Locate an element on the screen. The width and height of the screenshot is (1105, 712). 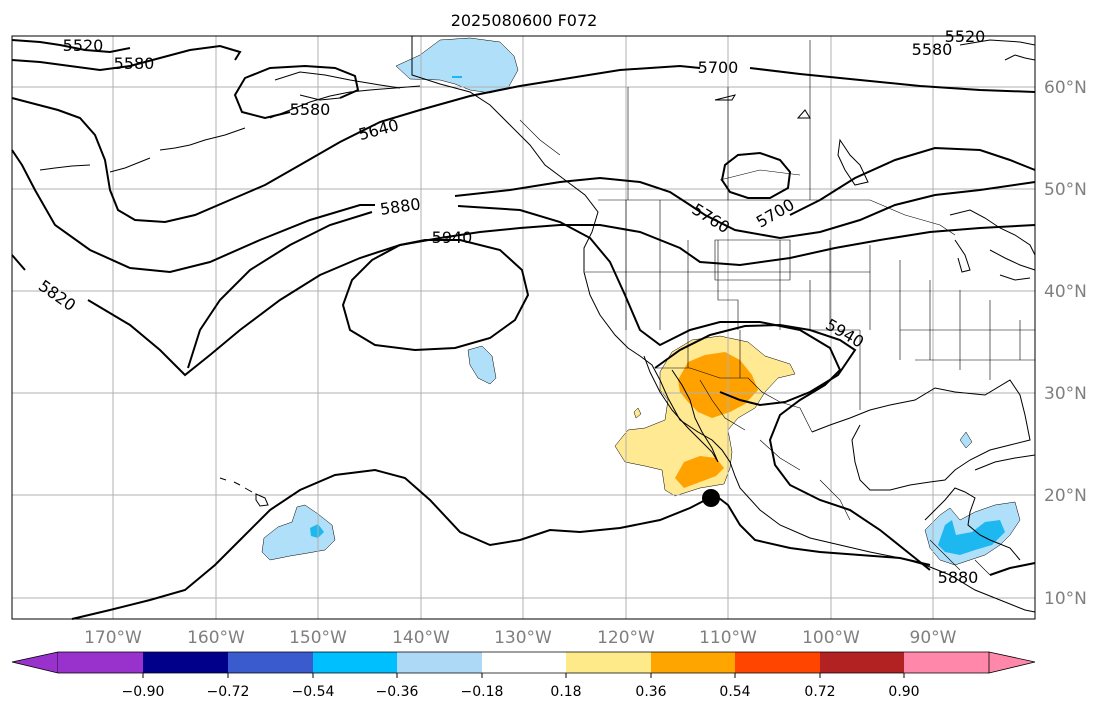
longitude-label: 110°W is located at coordinates (728, 638).